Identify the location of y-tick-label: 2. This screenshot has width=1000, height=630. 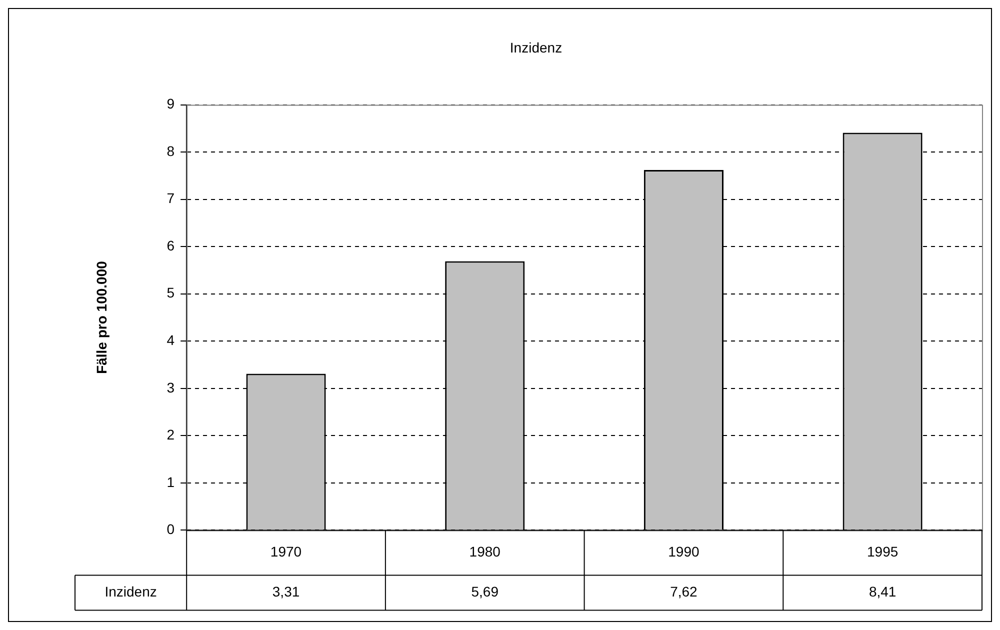
(170, 434).